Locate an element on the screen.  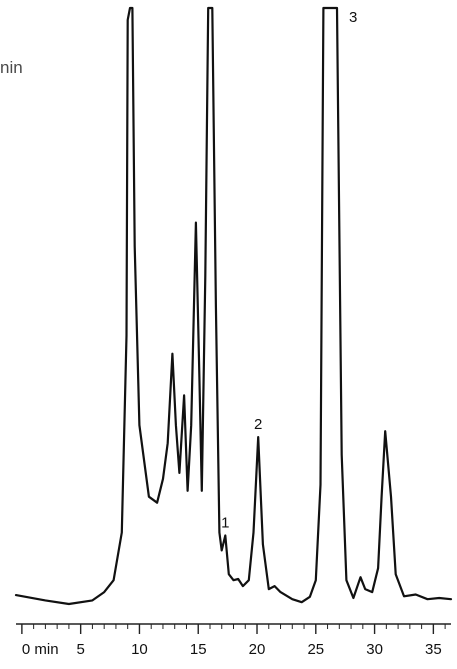
x-tick-label: 15 is located at coordinates (198, 649).